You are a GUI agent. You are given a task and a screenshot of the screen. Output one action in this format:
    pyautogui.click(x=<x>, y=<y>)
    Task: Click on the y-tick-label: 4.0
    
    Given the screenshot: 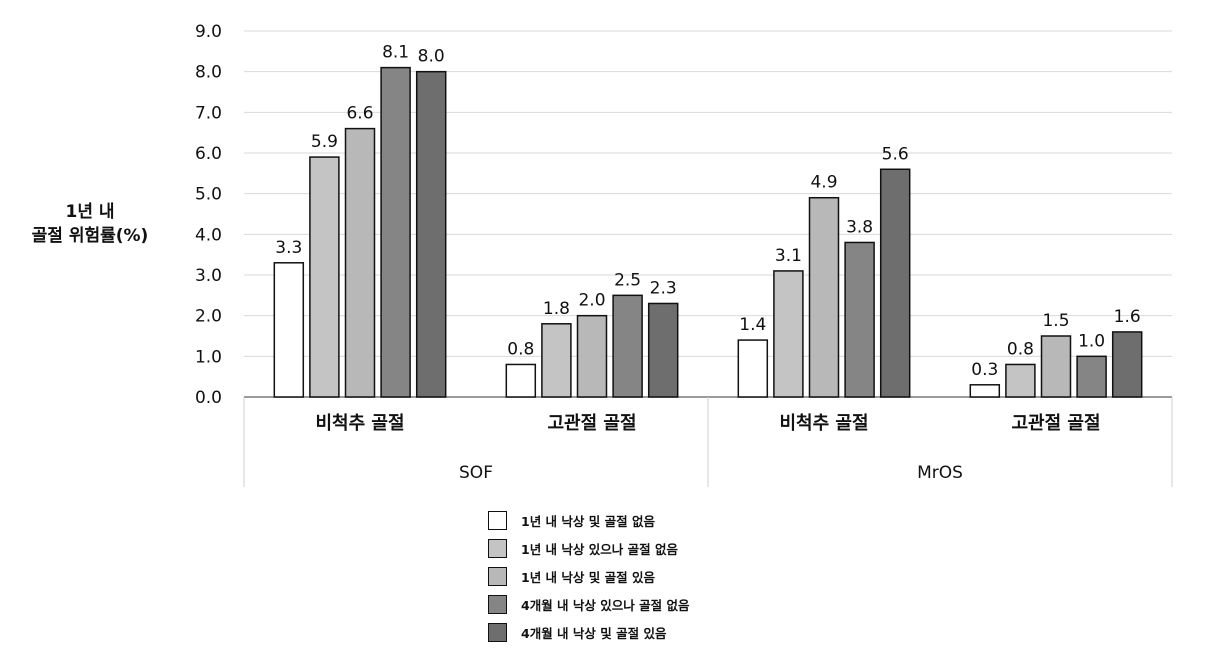 What is the action you would take?
    pyautogui.click(x=208, y=235)
    